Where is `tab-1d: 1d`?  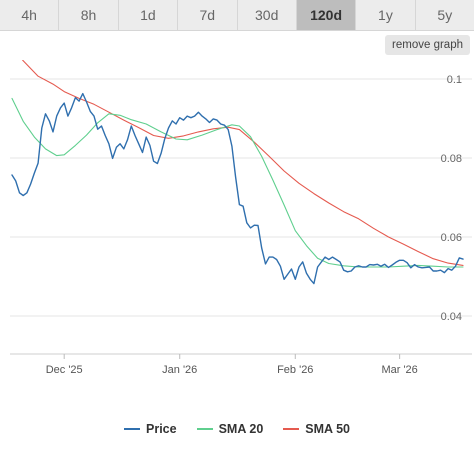 tab-1d: 1d is located at coordinates (149, 15).